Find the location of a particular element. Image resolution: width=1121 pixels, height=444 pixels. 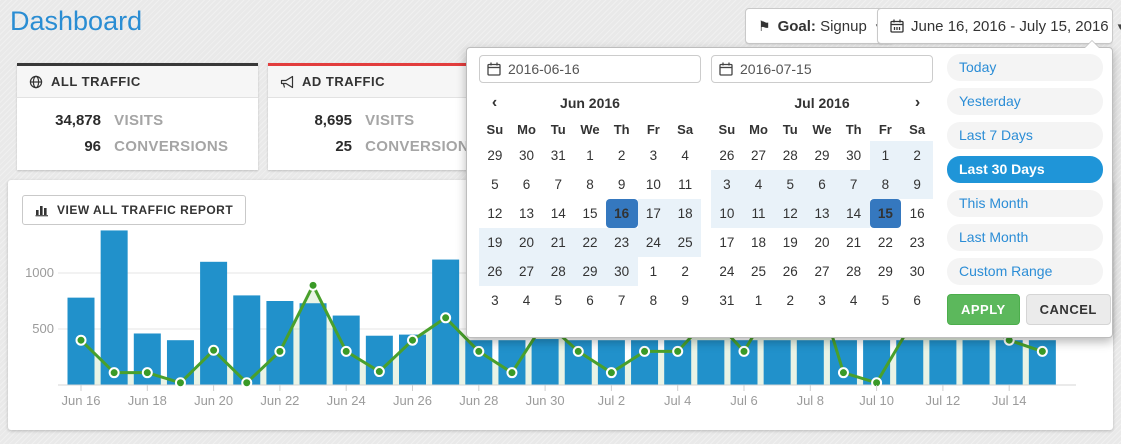

start-date-input is located at coordinates (590, 69).